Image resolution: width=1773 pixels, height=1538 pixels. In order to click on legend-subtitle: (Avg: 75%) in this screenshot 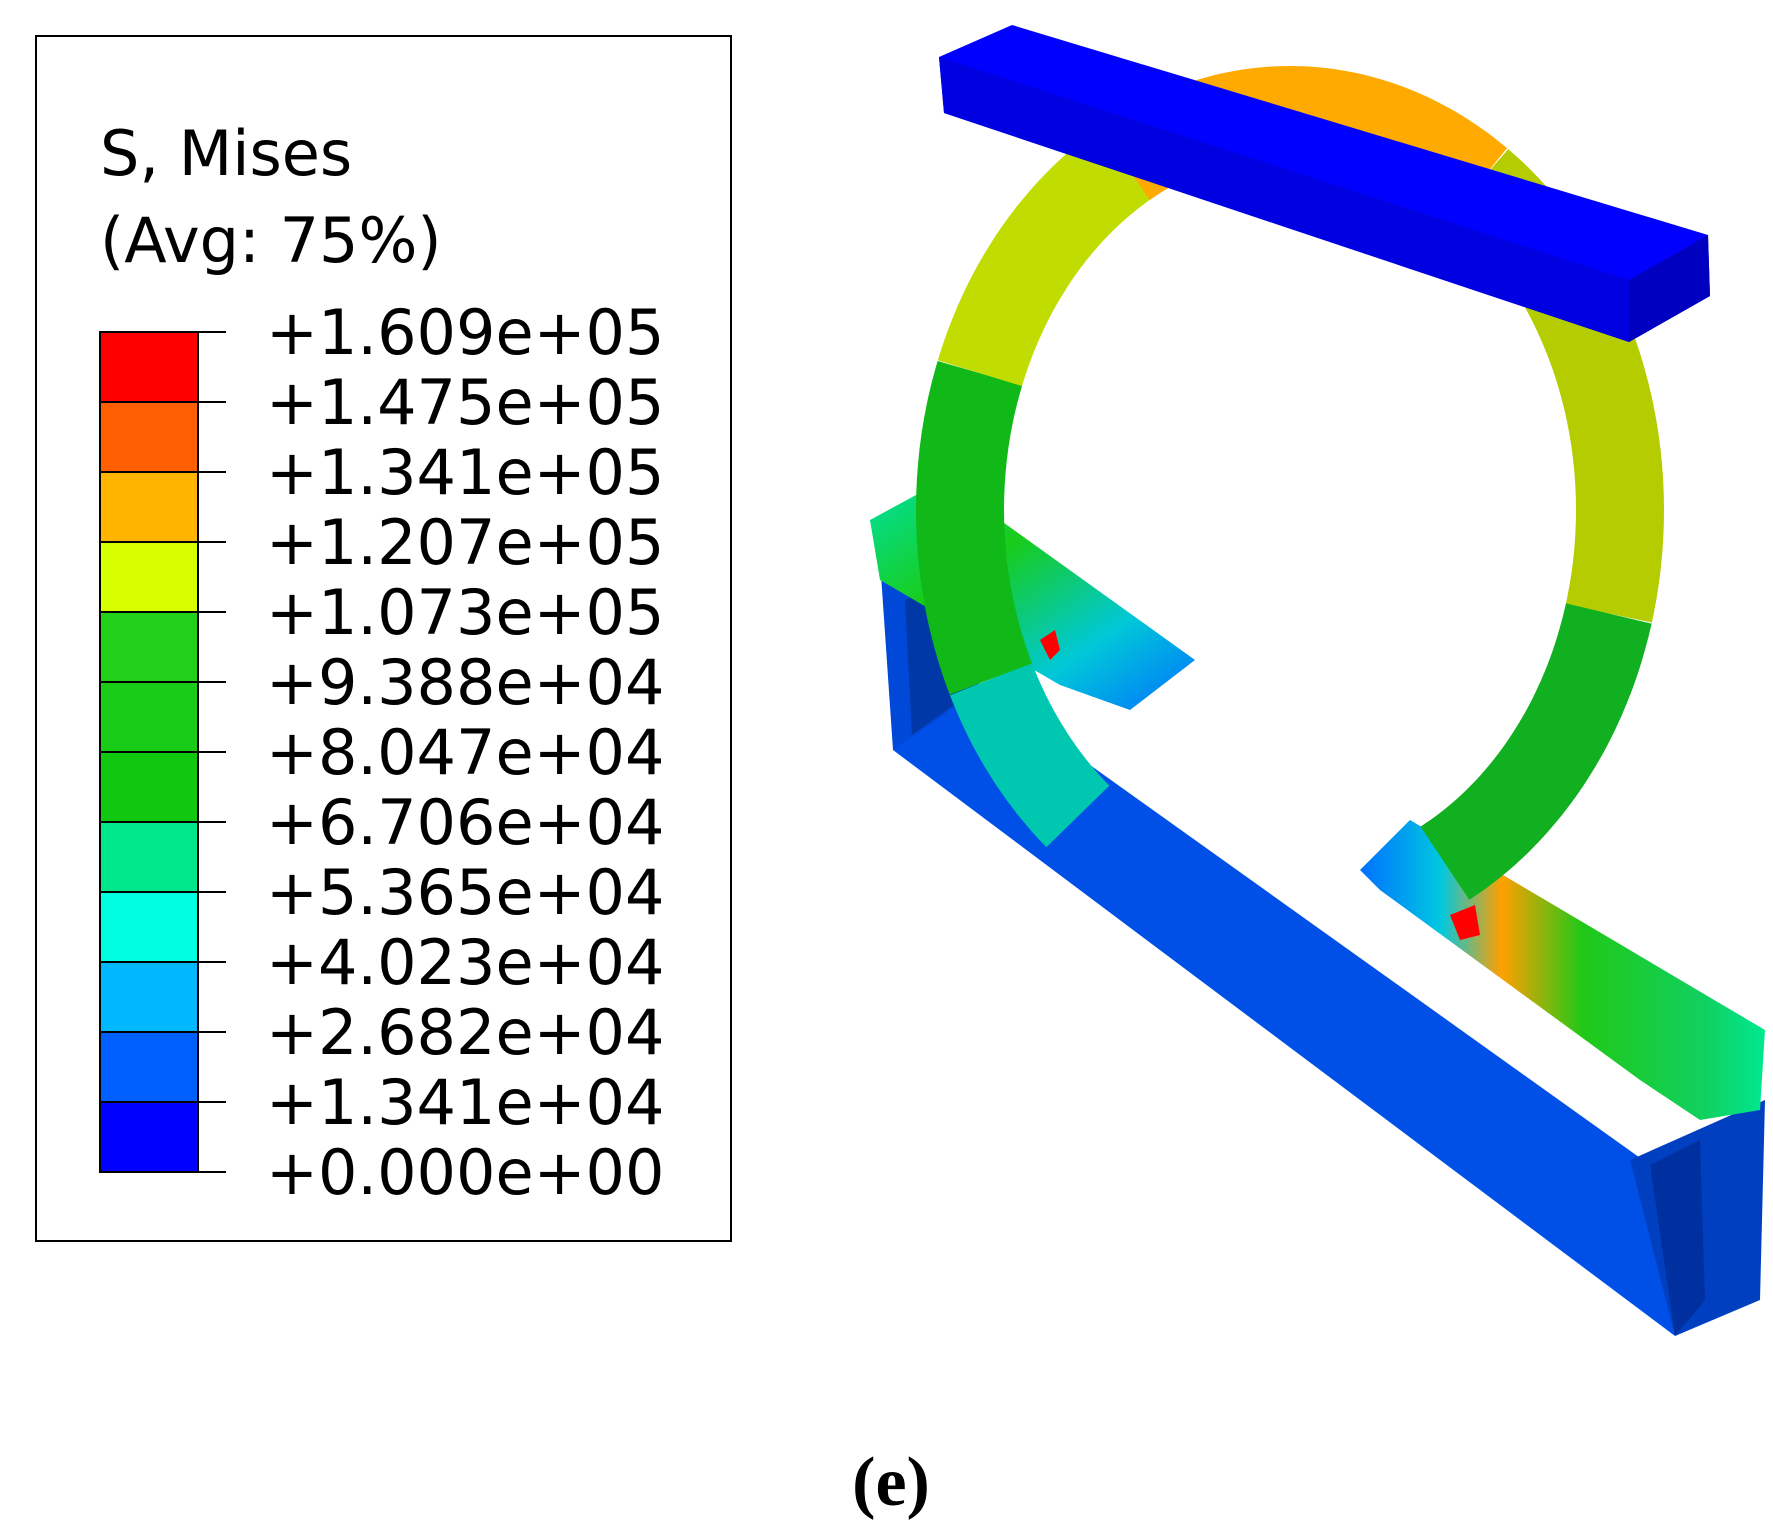, I will do `click(271, 240)`.